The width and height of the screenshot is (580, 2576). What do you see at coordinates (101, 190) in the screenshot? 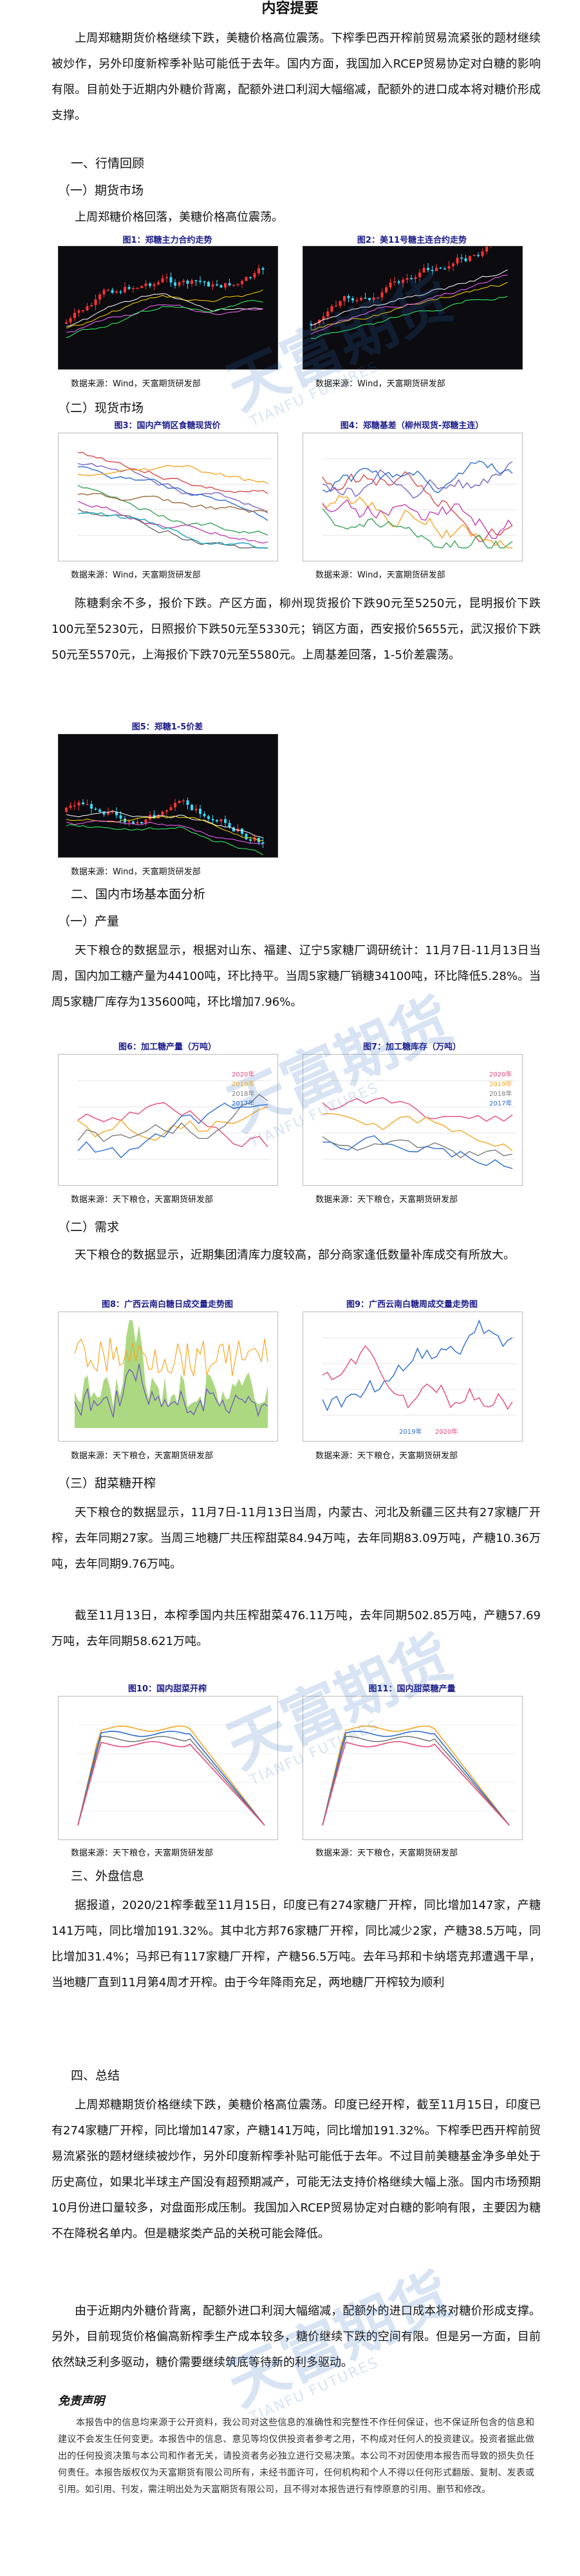
I see `subsection-futures: （一）期货市场` at bounding box center [101, 190].